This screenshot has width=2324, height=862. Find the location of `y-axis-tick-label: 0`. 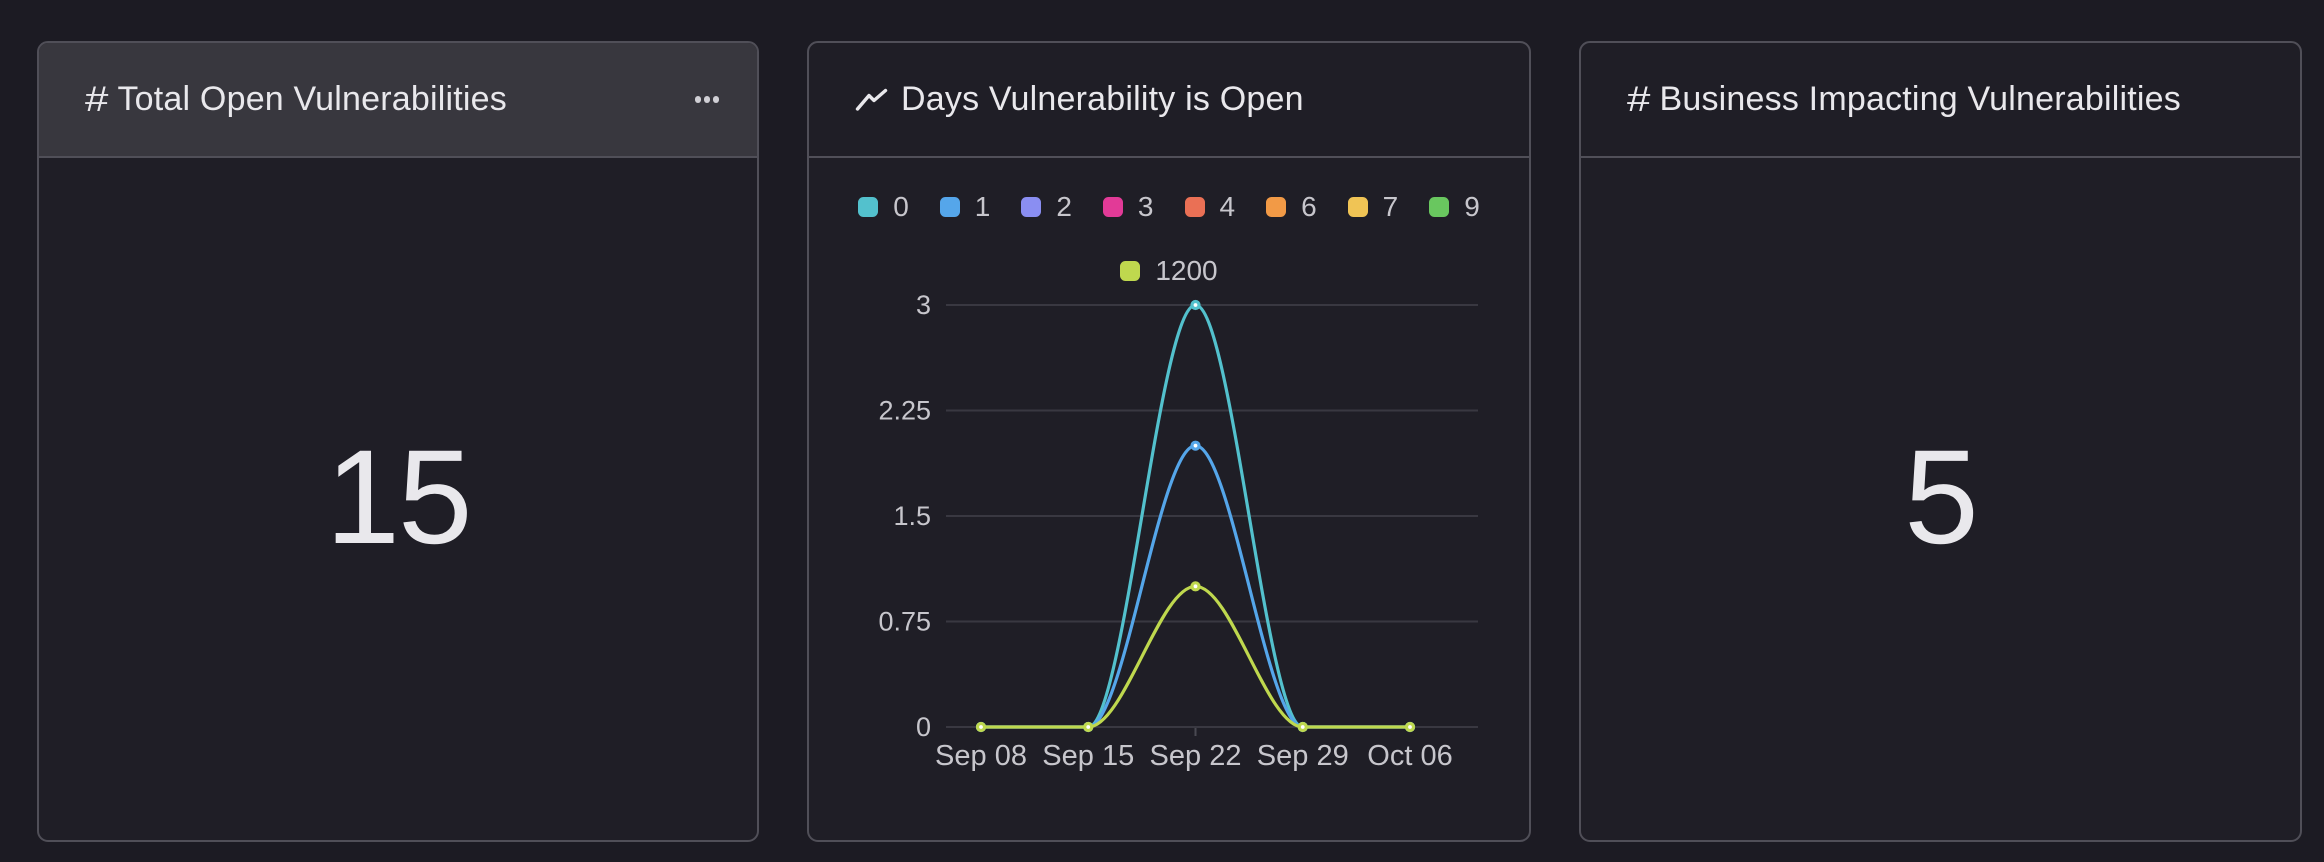

y-axis-tick-label: 0 is located at coordinates (923, 727).